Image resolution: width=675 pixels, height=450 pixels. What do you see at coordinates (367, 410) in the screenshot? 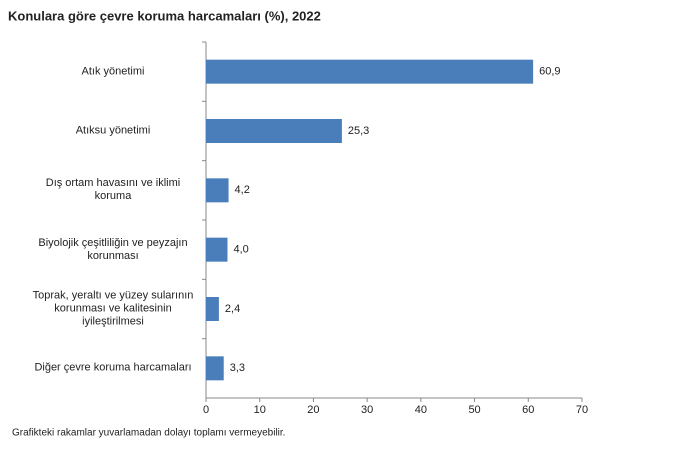
I see `x-tick-label: 30` at bounding box center [367, 410].